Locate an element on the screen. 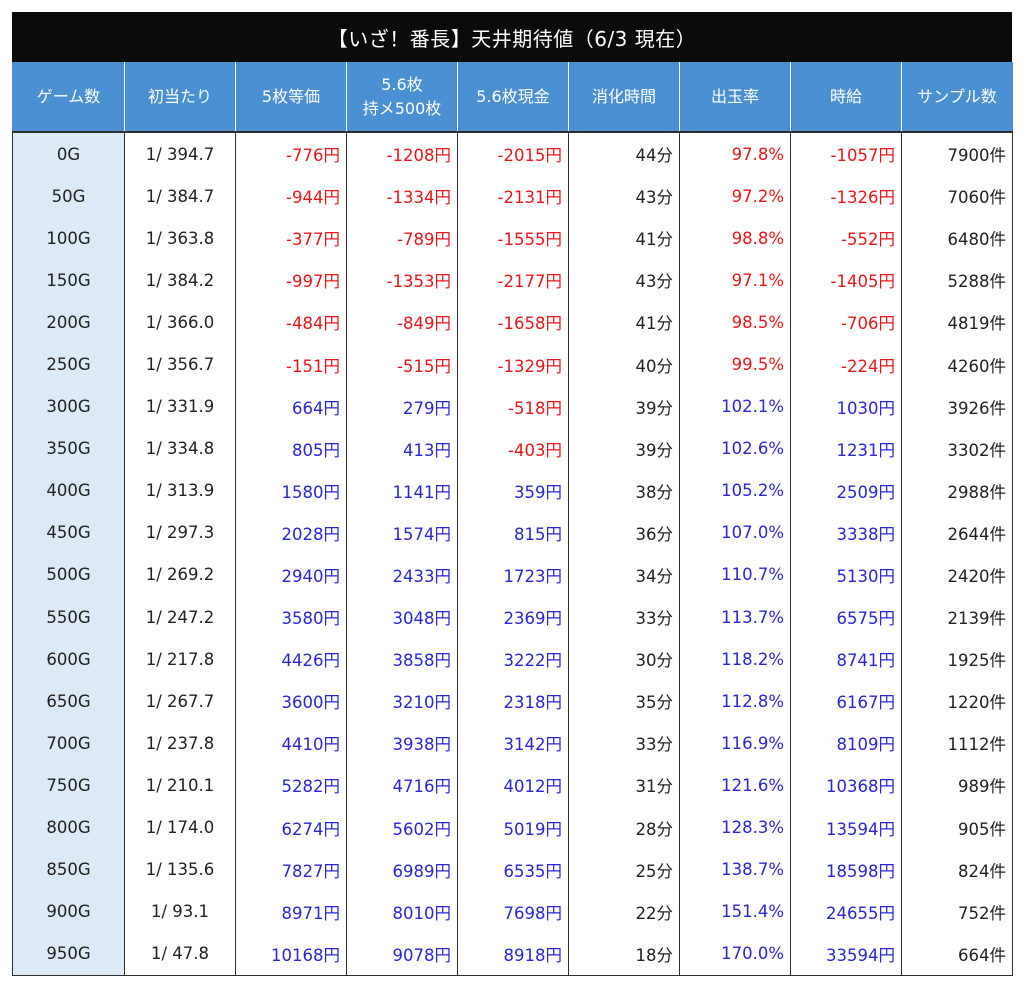 The height and width of the screenshot is (1005, 1024). cell-payout: 116.9% is located at coordinates (735, 743).